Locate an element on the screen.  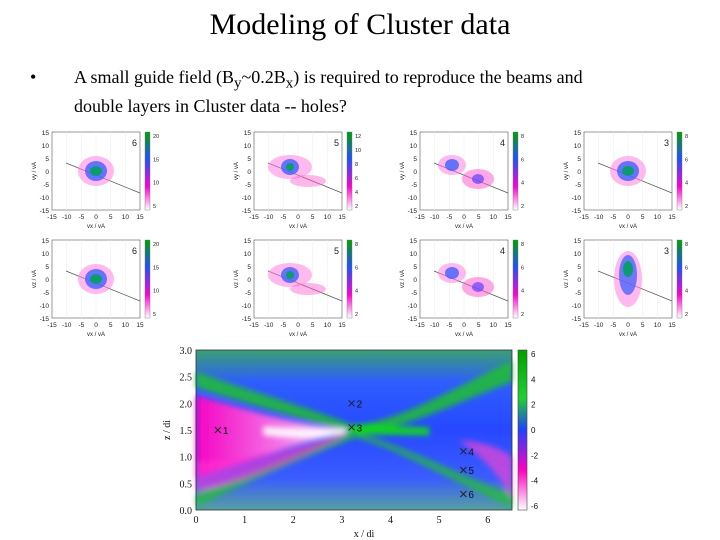
marker-label: 2 is located at coordinates (360, 404).